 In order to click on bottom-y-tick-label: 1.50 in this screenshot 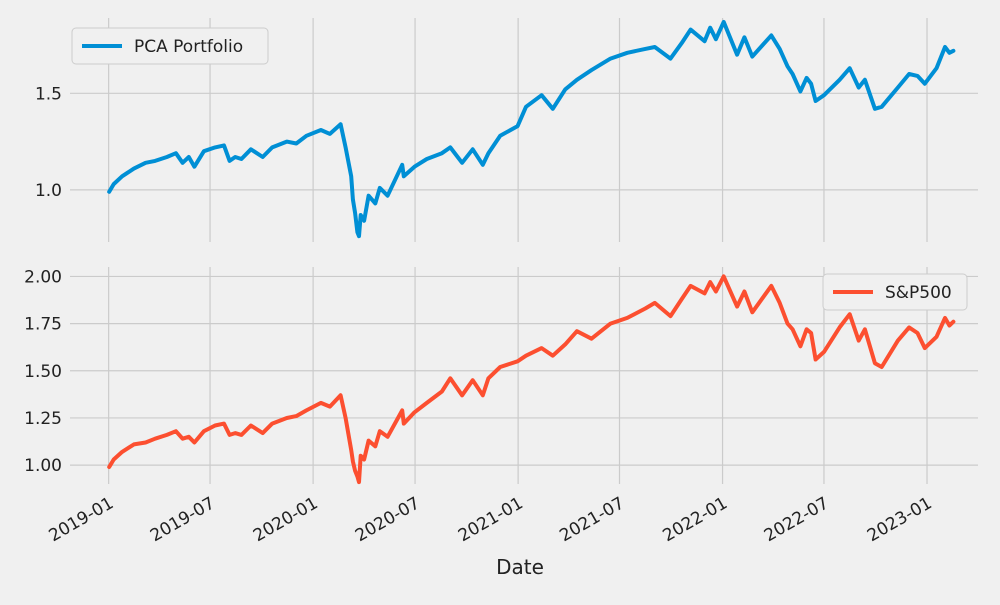, I will do `click(43, 372)`.